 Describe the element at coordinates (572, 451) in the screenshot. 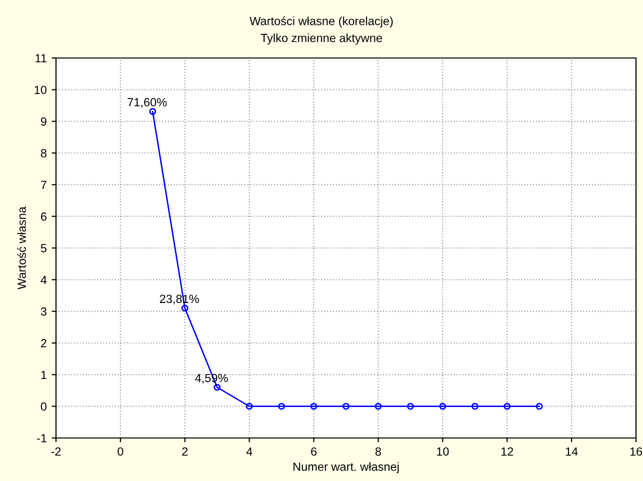

I see `x-tick-label: 14` at that location.